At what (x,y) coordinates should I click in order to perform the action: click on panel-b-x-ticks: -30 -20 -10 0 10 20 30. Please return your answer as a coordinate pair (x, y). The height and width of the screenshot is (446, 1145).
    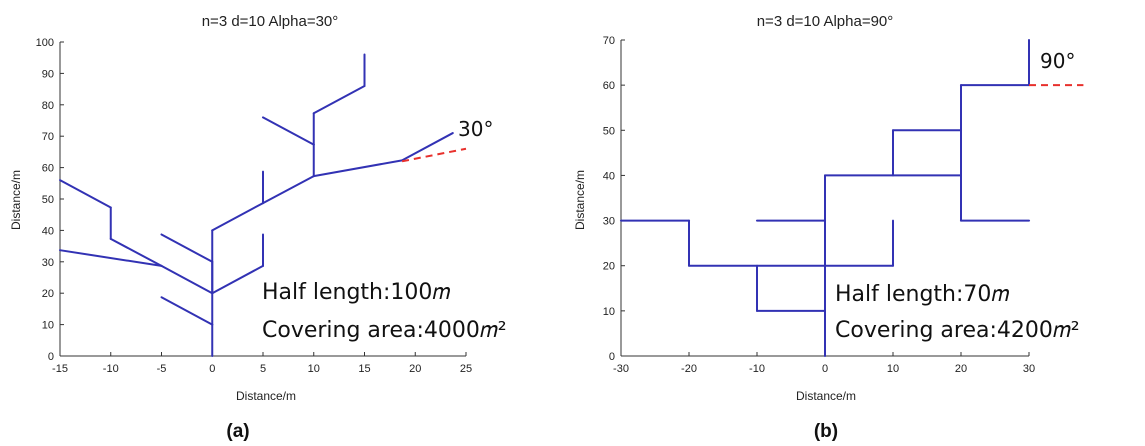
    Looking at the image, I should click on (824, 363).